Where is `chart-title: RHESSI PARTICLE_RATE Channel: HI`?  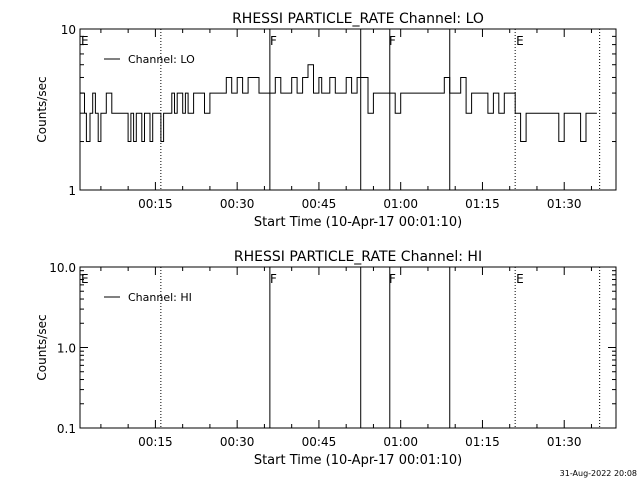
chart-title: RHESSI PARTICLE_RATE Channel: HI is located at coordinates (358, 257).